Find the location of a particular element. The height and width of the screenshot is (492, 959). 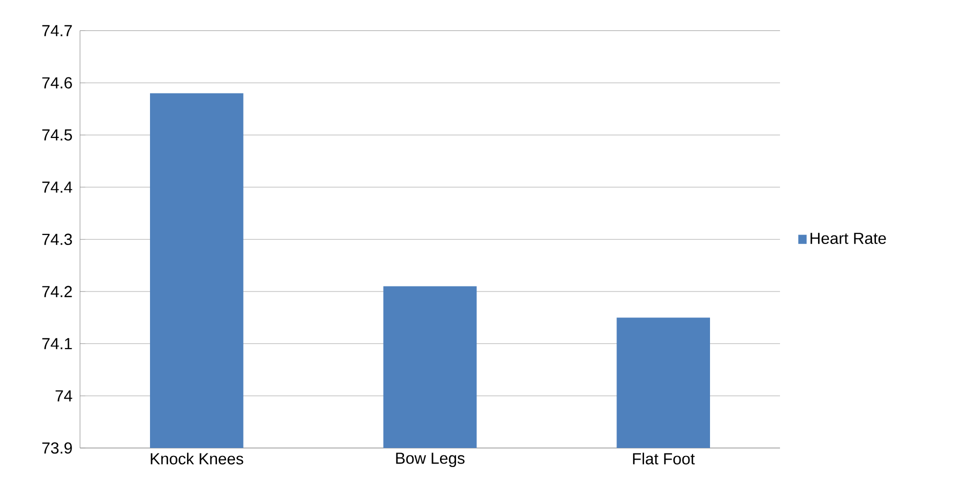

legend-label: Heart Rate is located at coordinates (848, 238).